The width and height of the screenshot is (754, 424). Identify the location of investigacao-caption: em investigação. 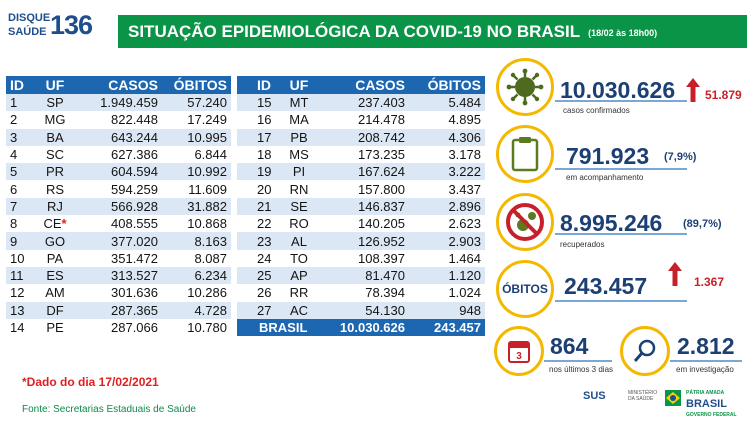
(705, 369).